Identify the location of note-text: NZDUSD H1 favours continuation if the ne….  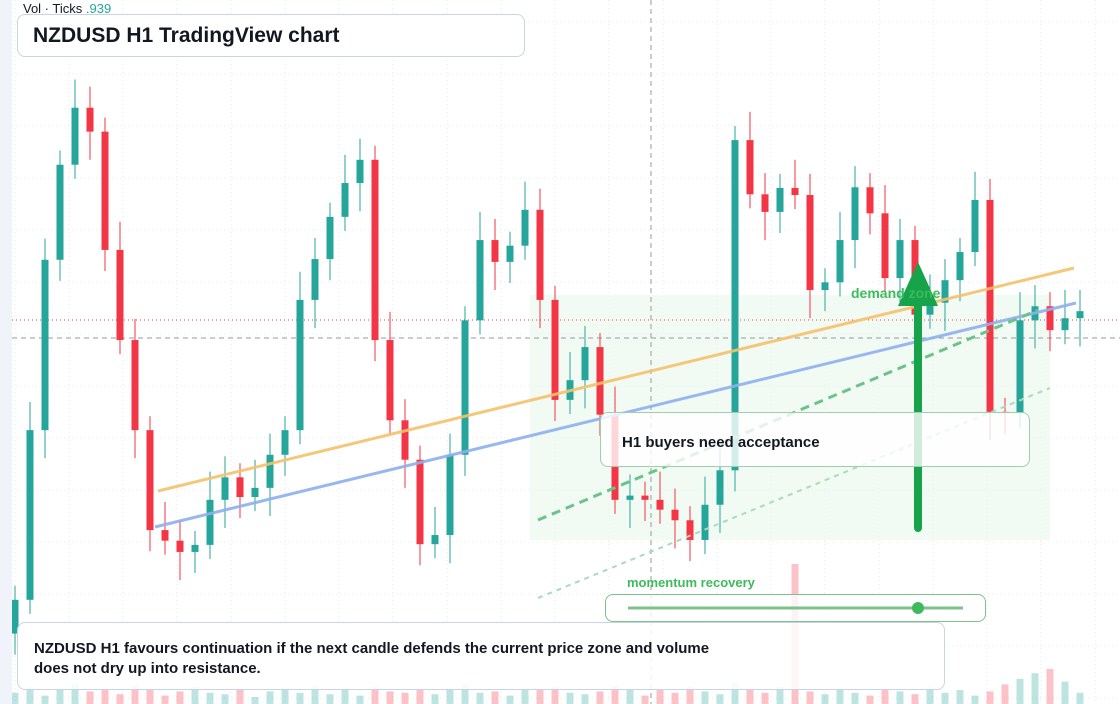
(372, 658).